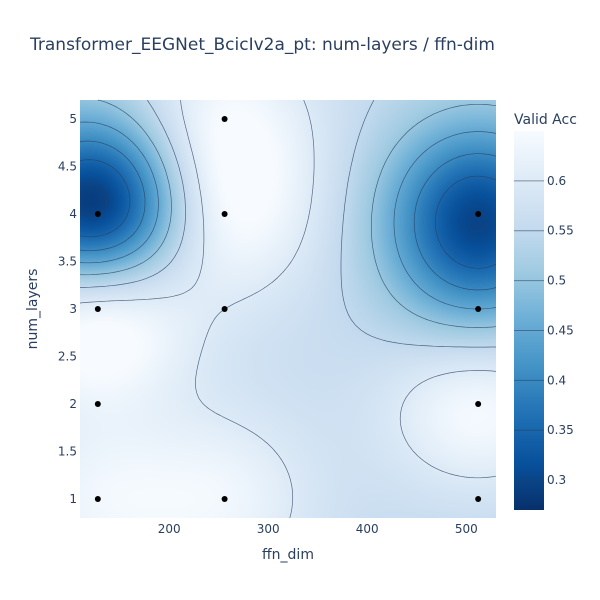 Image resolution: width=600 pixels, height=600 pixels. What do you see at coordinates (288, 555) in the screenshot?
I see `x-axis-title: ffn_dim` at bounding box center [288, 555].